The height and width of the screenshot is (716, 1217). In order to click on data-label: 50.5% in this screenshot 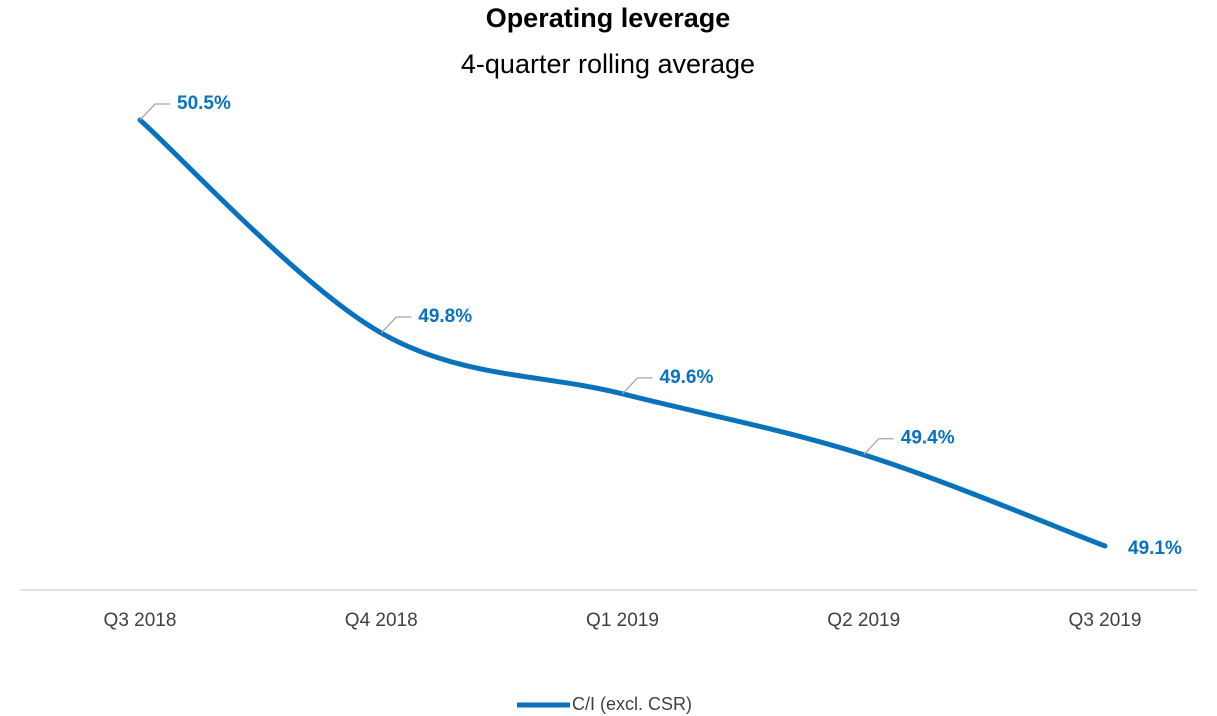, I will do `click(204, 103)`.